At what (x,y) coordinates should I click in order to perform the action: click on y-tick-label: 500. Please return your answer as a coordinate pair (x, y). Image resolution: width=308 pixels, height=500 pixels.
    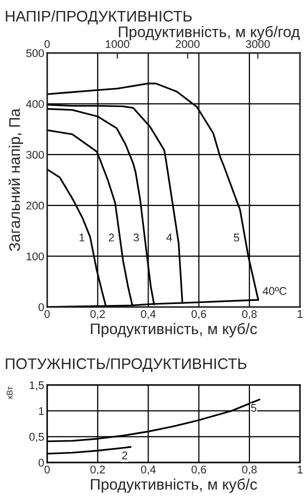
    Looking at the image, I should click on (35, 53).